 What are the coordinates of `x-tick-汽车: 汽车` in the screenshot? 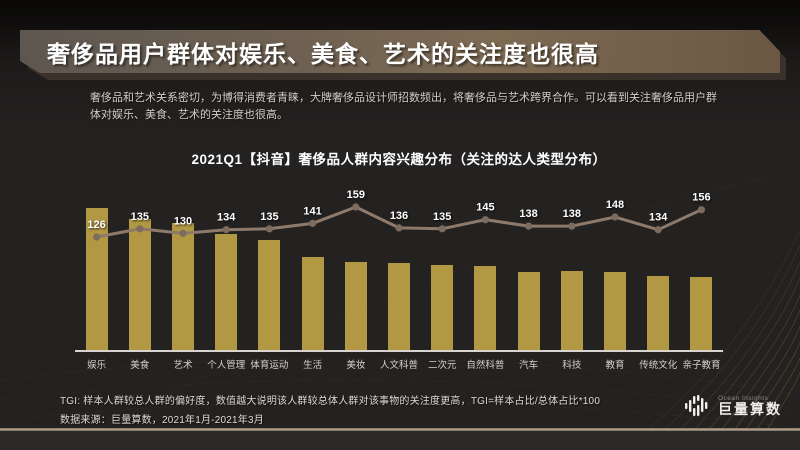 It's located at (529, 365).